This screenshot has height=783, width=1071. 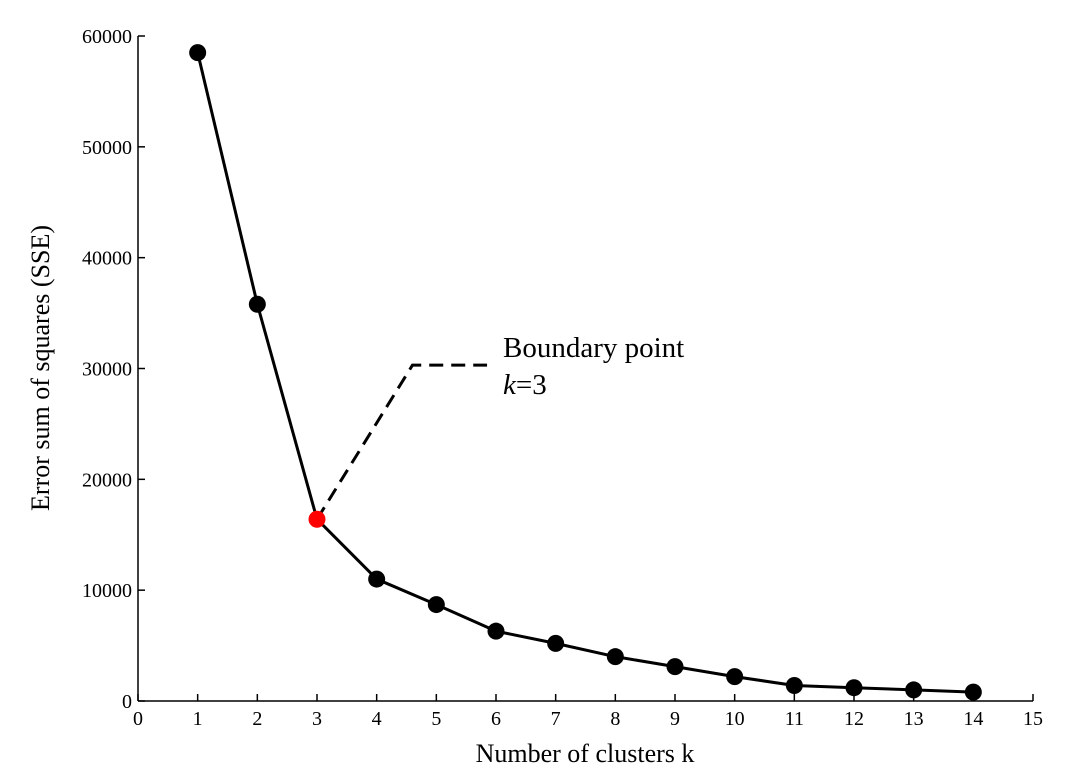 What do you see at coordinates (735, 719) in the screenshot?
I see `x-tick-label: 10` at bounding box center [735, 719].